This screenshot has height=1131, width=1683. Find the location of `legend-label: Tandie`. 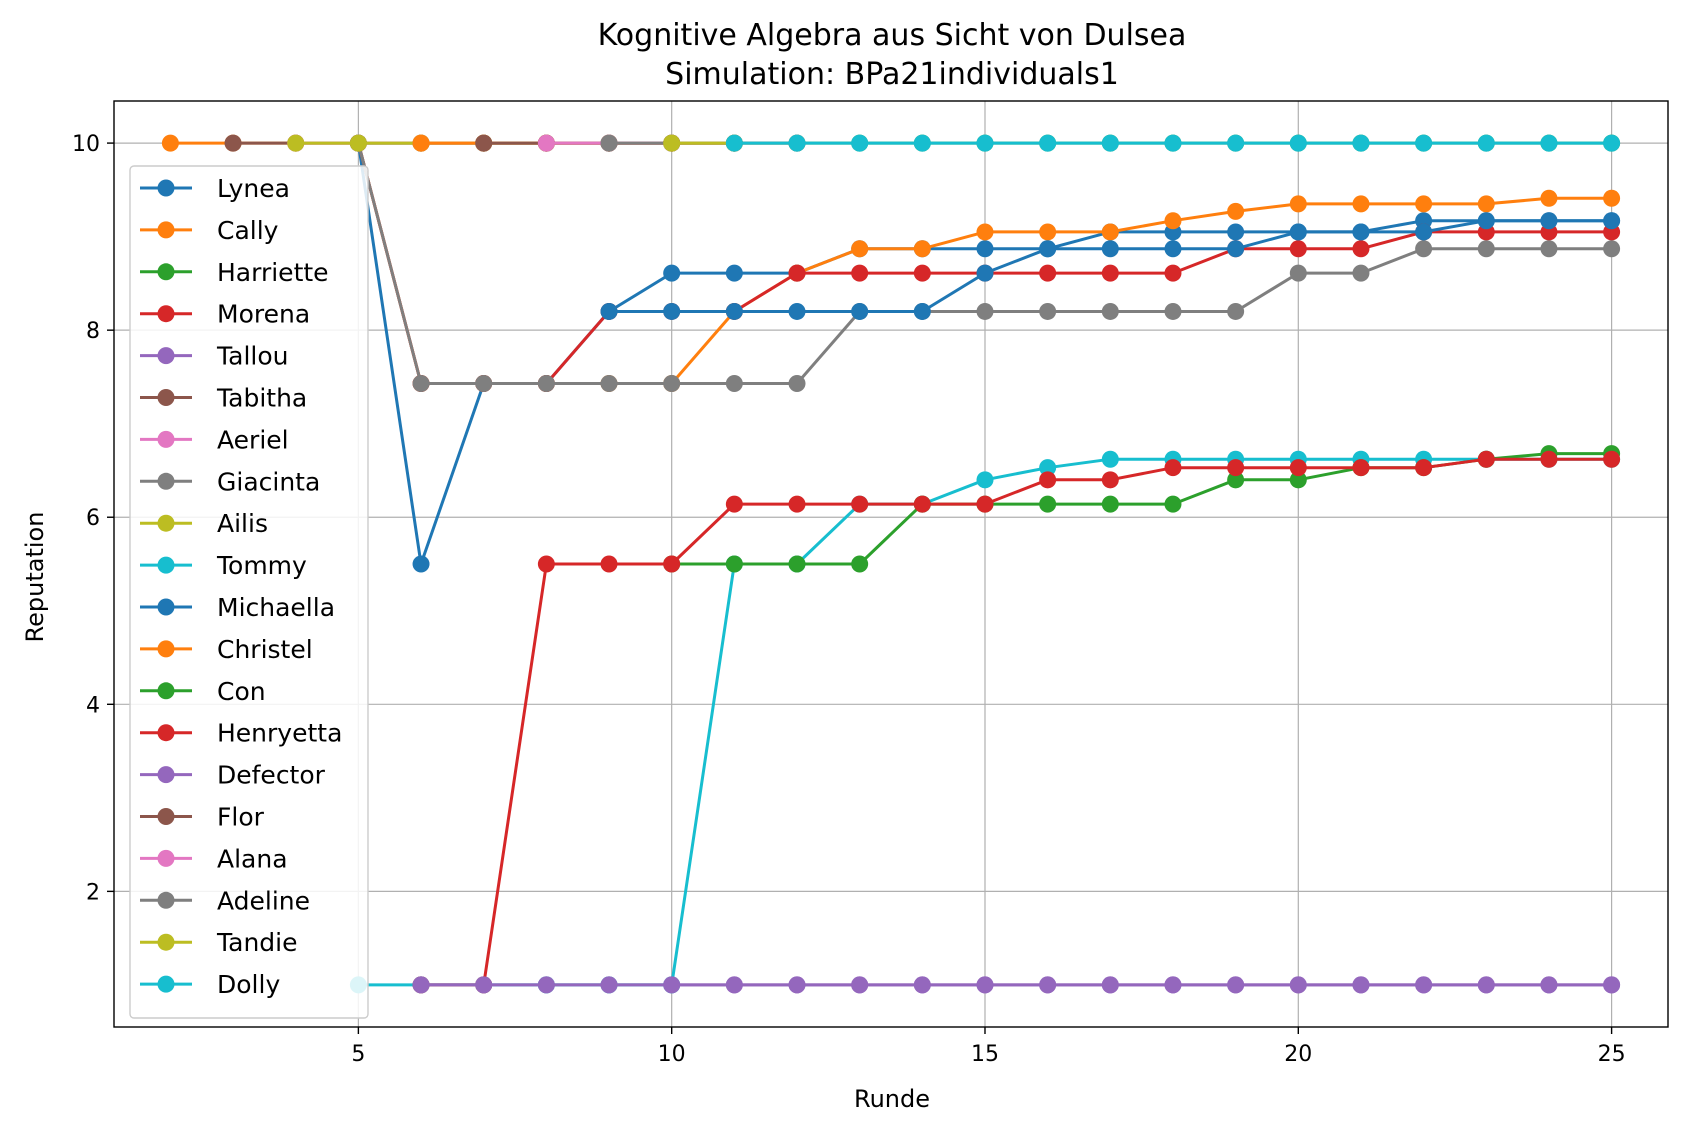

legend-label: Tandie is located at coordinates (257, 942).